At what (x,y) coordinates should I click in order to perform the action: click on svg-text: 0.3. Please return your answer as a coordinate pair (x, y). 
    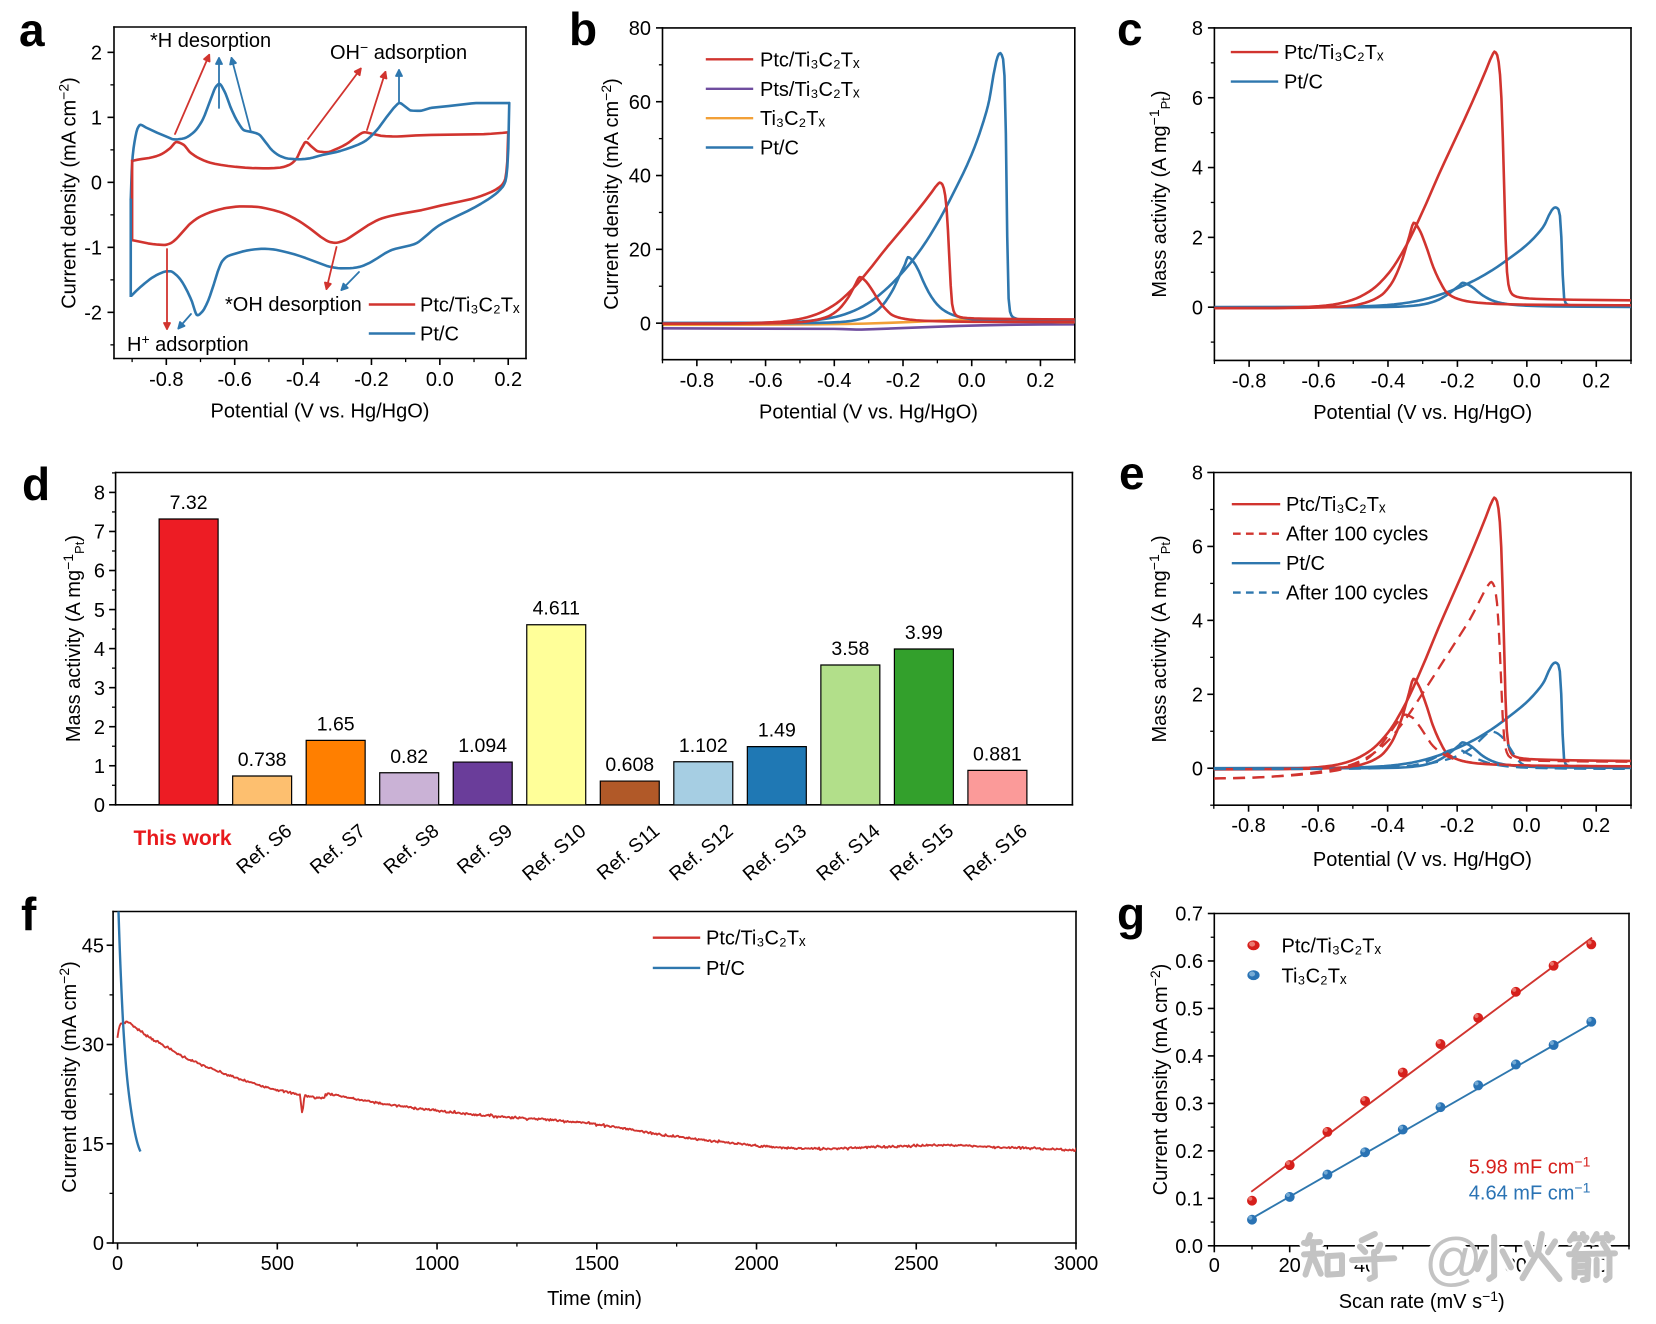
    Looking at the image, I should click on (1189, 1105).